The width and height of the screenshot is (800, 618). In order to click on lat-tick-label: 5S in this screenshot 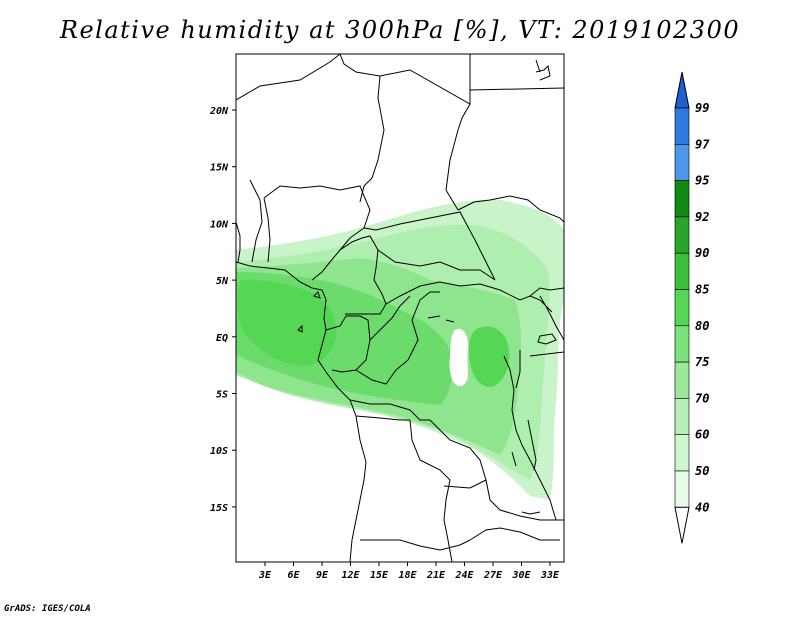, I will do `click(222, 395)`.